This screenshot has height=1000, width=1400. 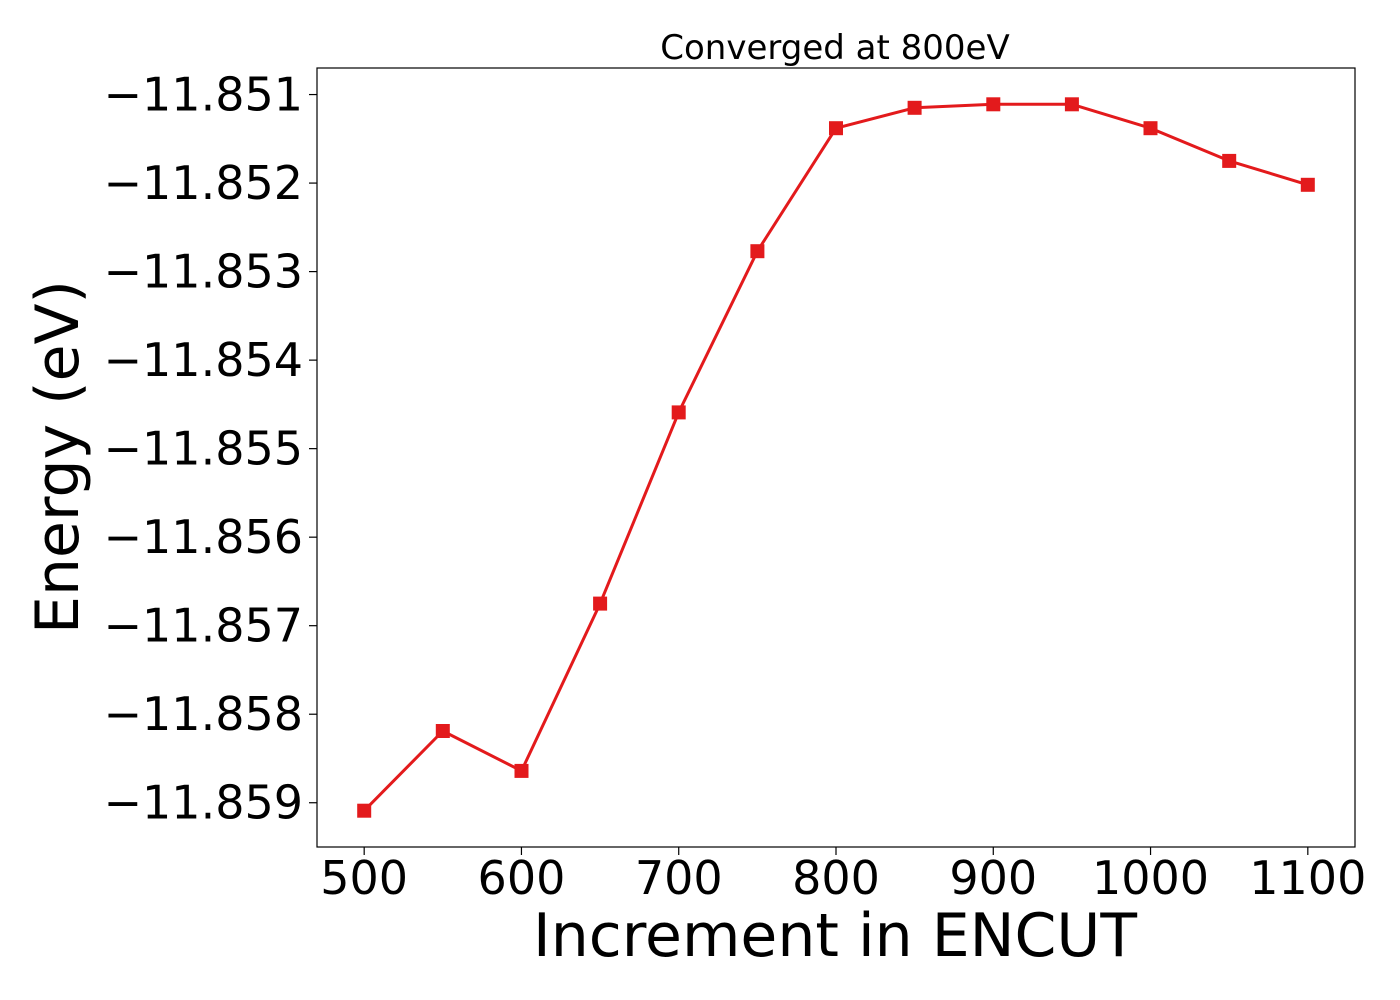 I want to click on x-axis-label: Increment in ENCUT, so click(x=835, y=936).